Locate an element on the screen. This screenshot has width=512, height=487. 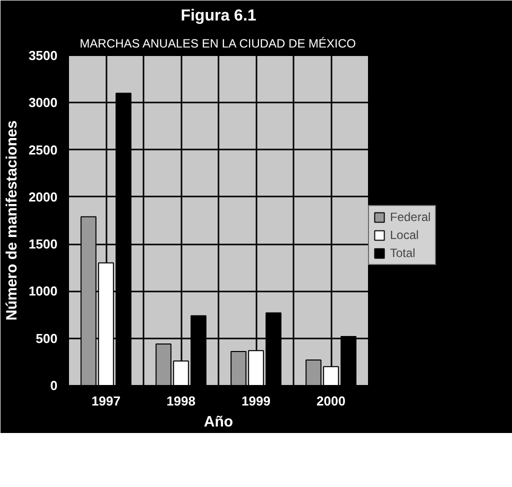
y-tick-label: 3500 is located at coordinates (43, 55).